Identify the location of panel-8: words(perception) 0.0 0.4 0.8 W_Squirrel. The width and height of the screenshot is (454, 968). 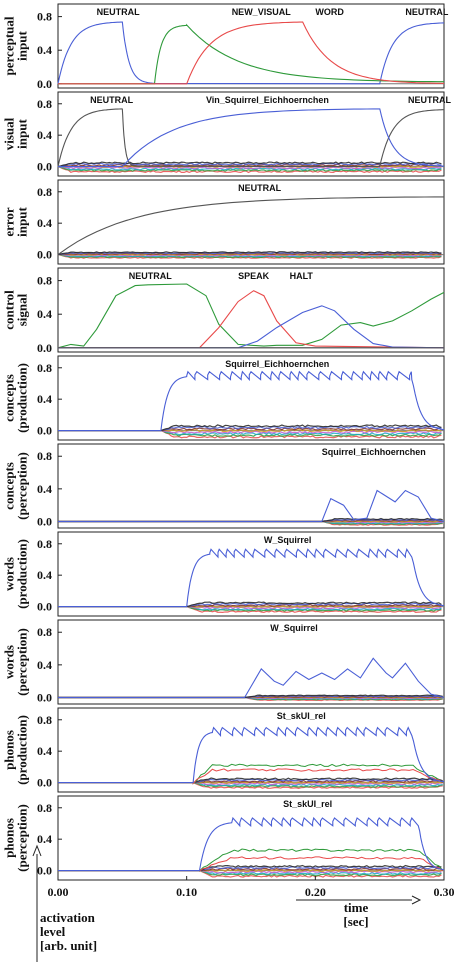
(223, 662).